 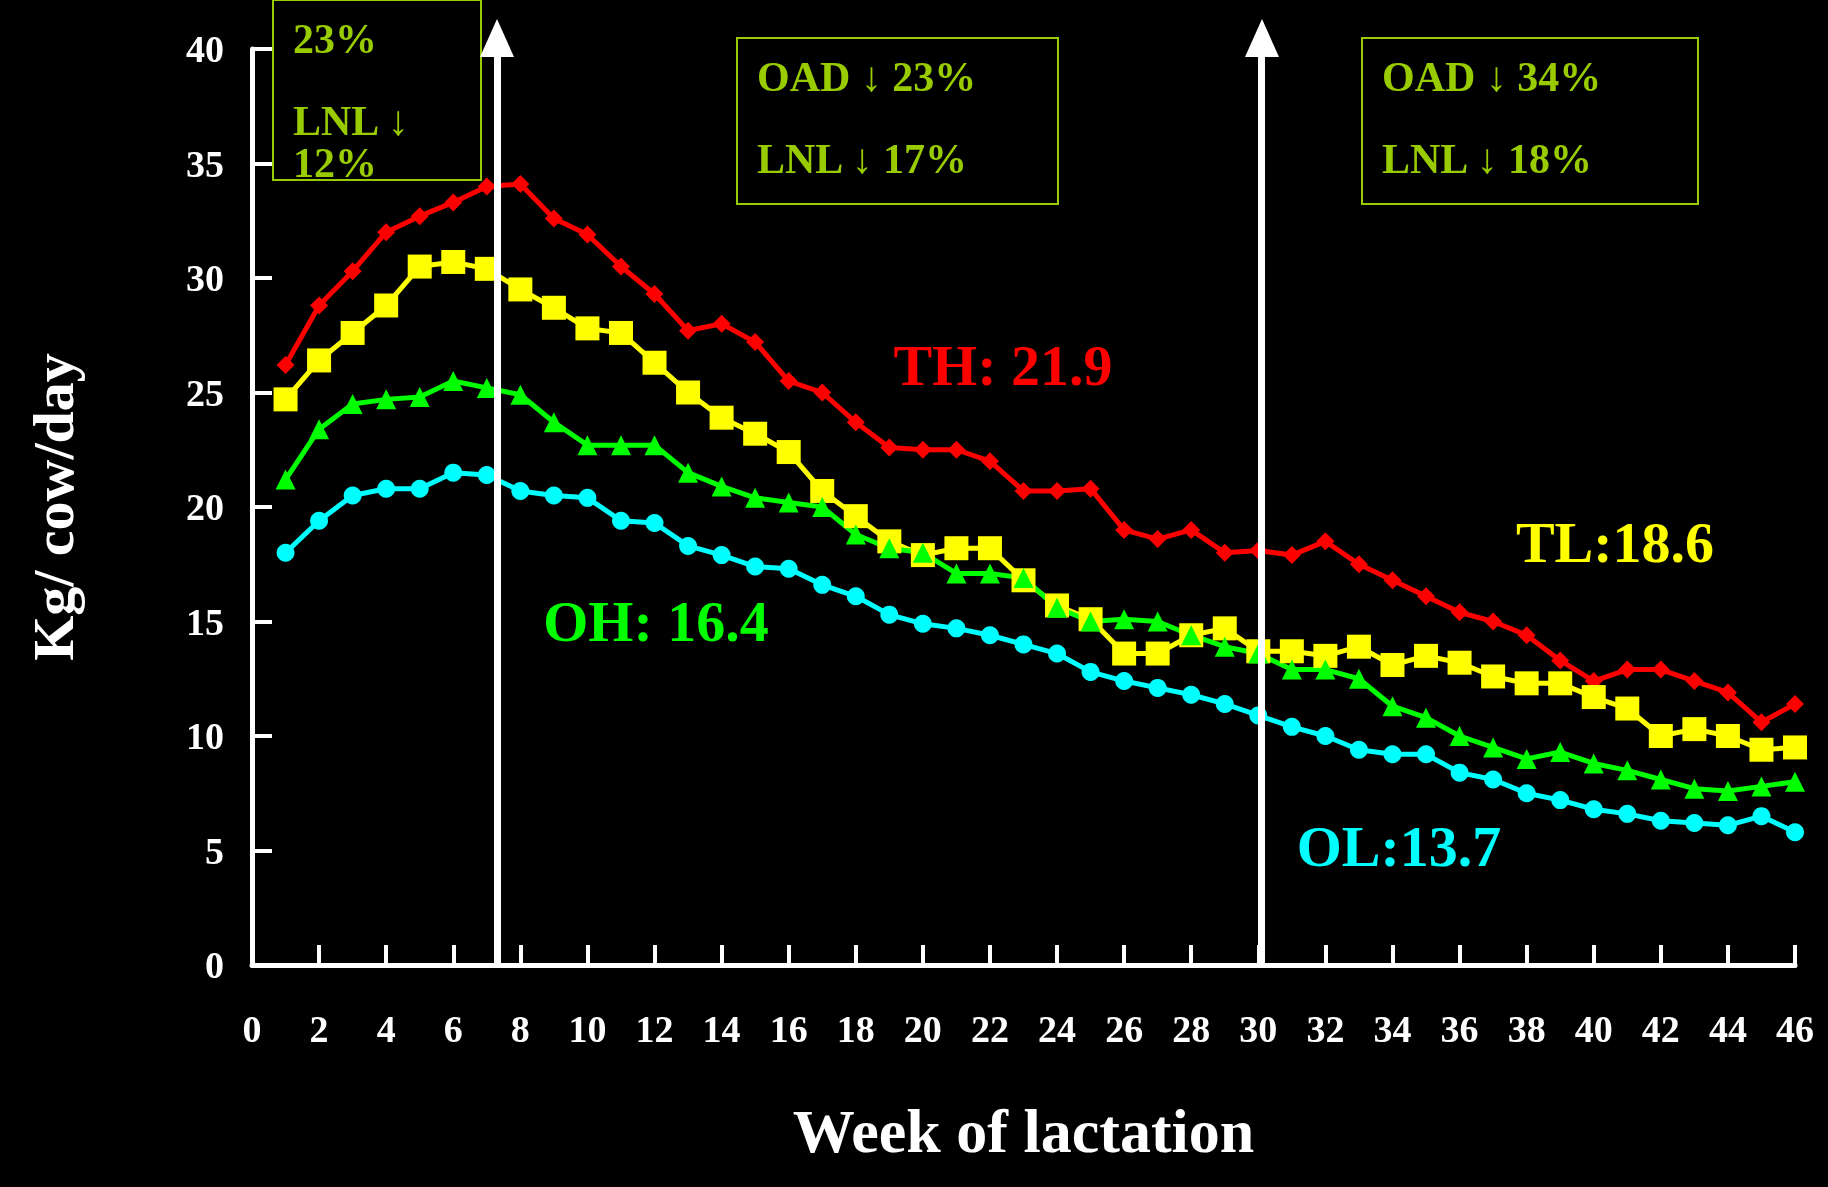 I want to click on y-tick-label: 30, so click(x=205, y=278).